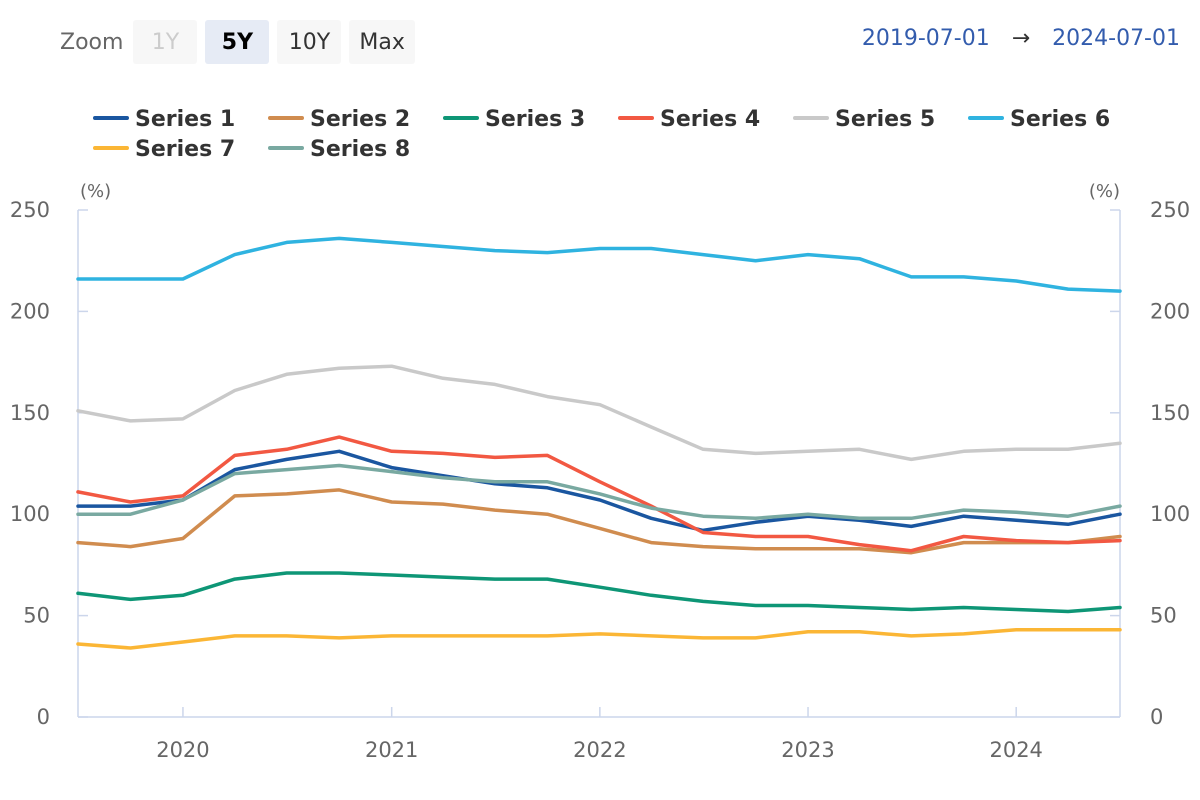  Describe the element at coordinates (1170, 210) in the screenshot. I see `y-tick-label-right: 250` at that location.